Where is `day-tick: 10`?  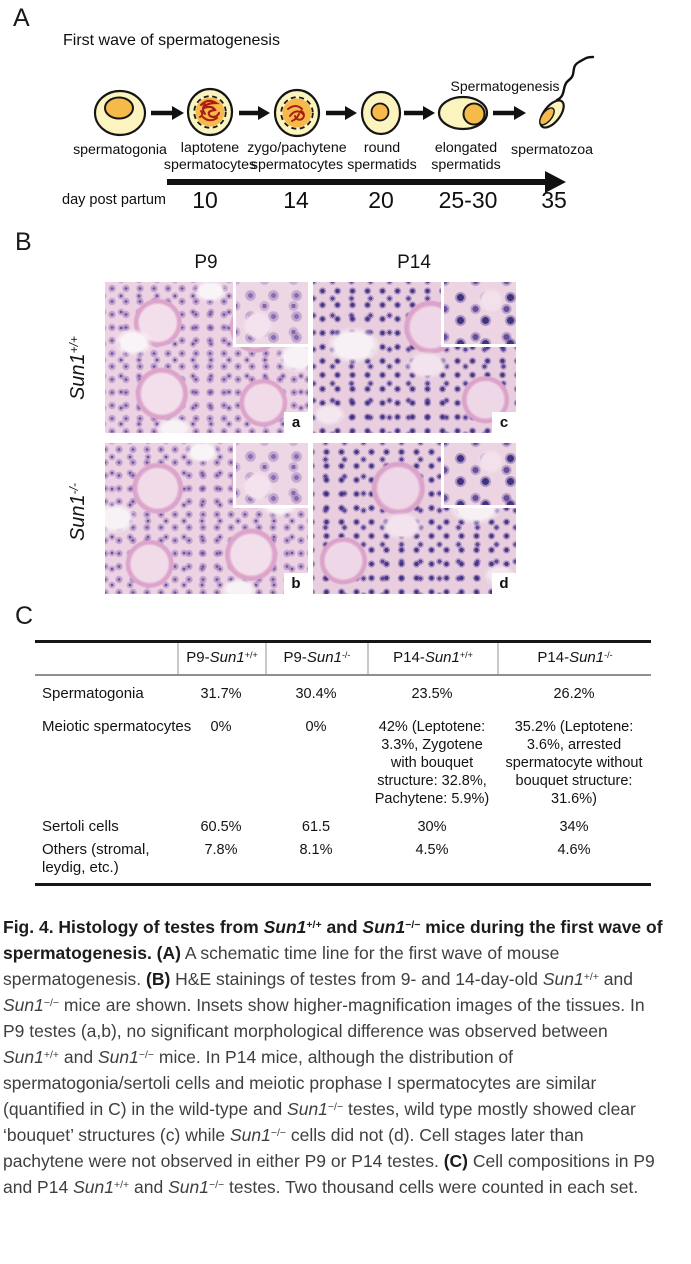
day-tick: 10 is located at coordinates (205, 200).